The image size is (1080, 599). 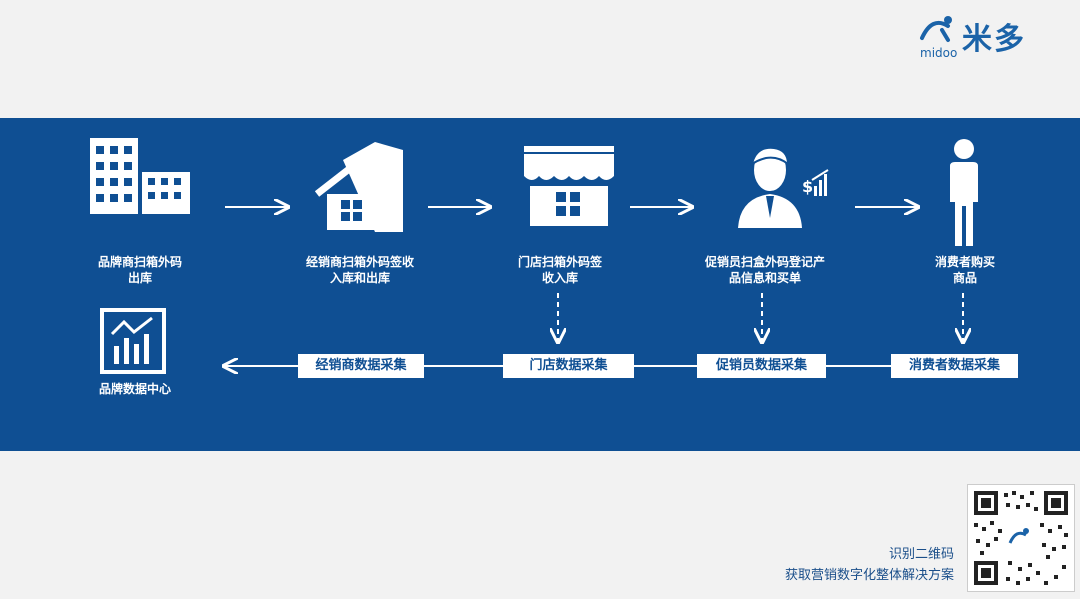 What do you see at coordinates (140, 176) in the screenshot?
I see `buildings-icon` at bounding box center [140, 176].